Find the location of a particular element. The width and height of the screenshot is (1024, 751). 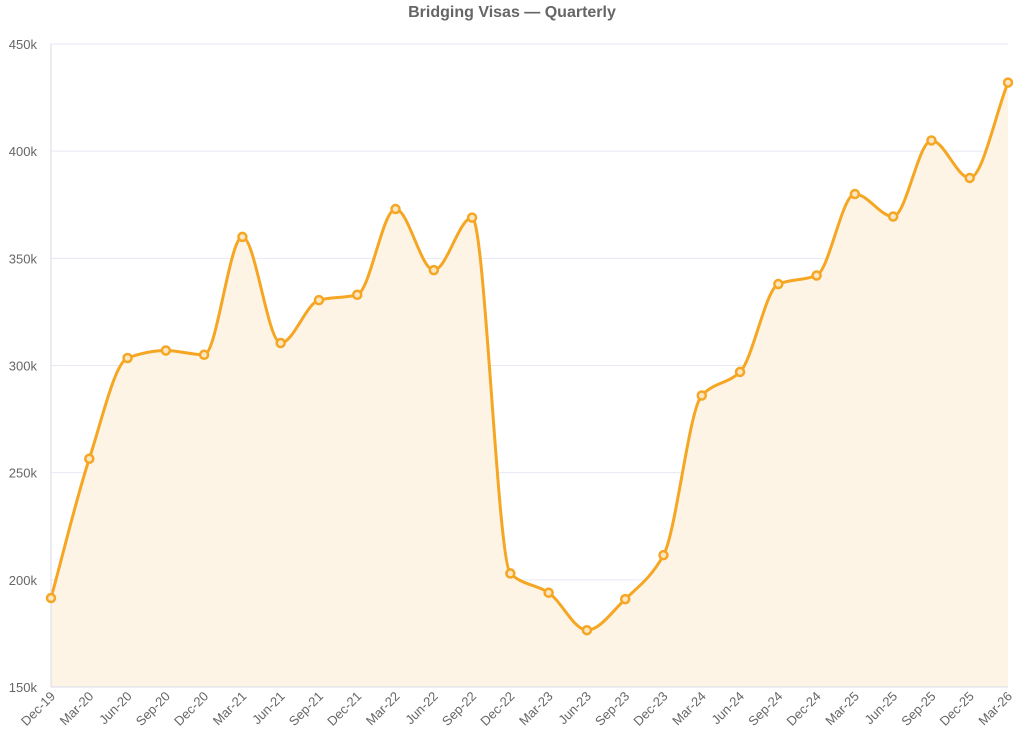

y-tick-label: 300k is located at coordinates (23, 366).